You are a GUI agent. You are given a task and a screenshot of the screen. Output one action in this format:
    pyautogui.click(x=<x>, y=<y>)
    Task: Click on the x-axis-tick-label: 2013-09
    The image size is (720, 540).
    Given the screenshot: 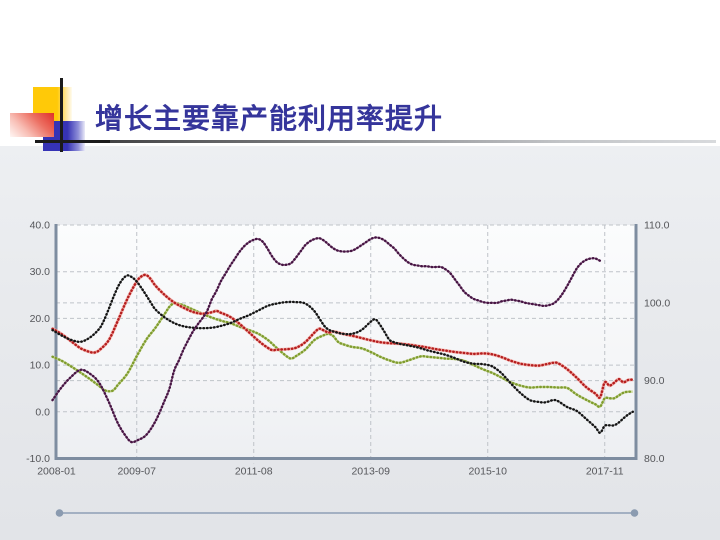 What is the action you would take?
    pyautogui.click(x=370, y=472)
    